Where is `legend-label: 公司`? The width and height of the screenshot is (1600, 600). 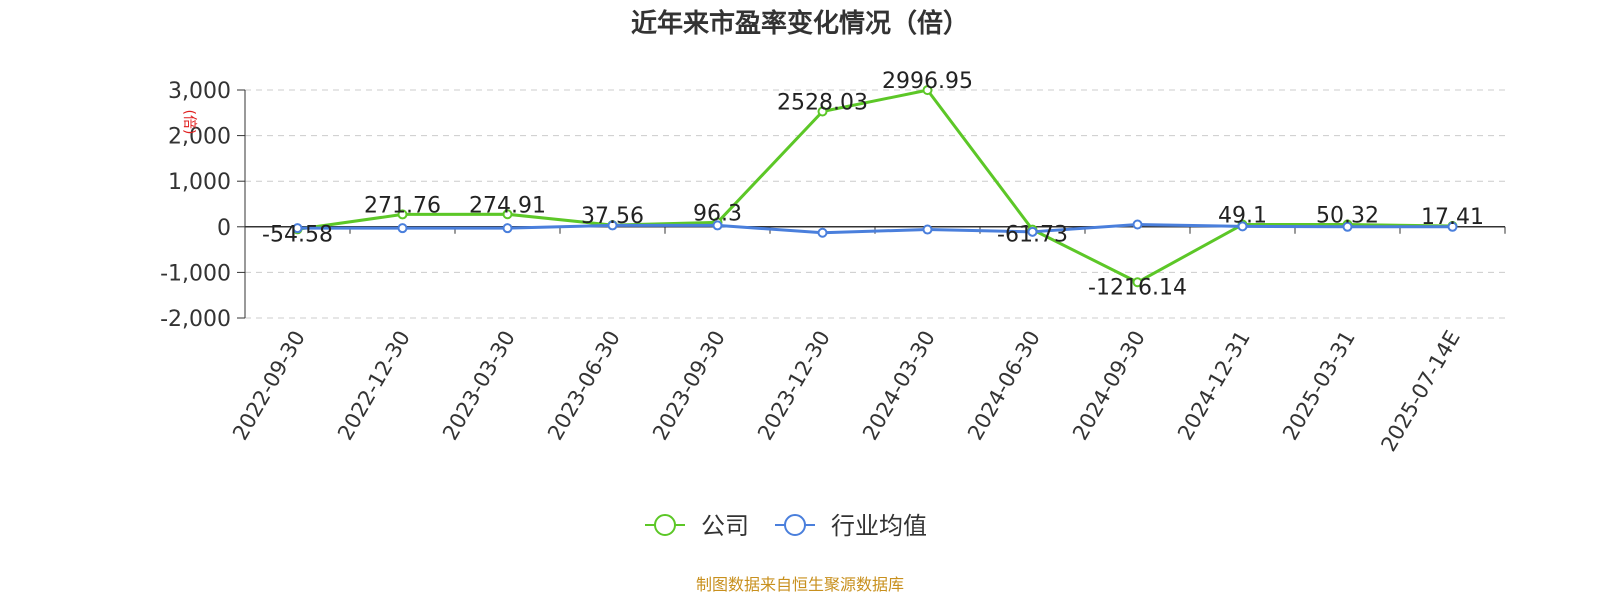
legend-label: 公司 is located at coordinates (725, 526).